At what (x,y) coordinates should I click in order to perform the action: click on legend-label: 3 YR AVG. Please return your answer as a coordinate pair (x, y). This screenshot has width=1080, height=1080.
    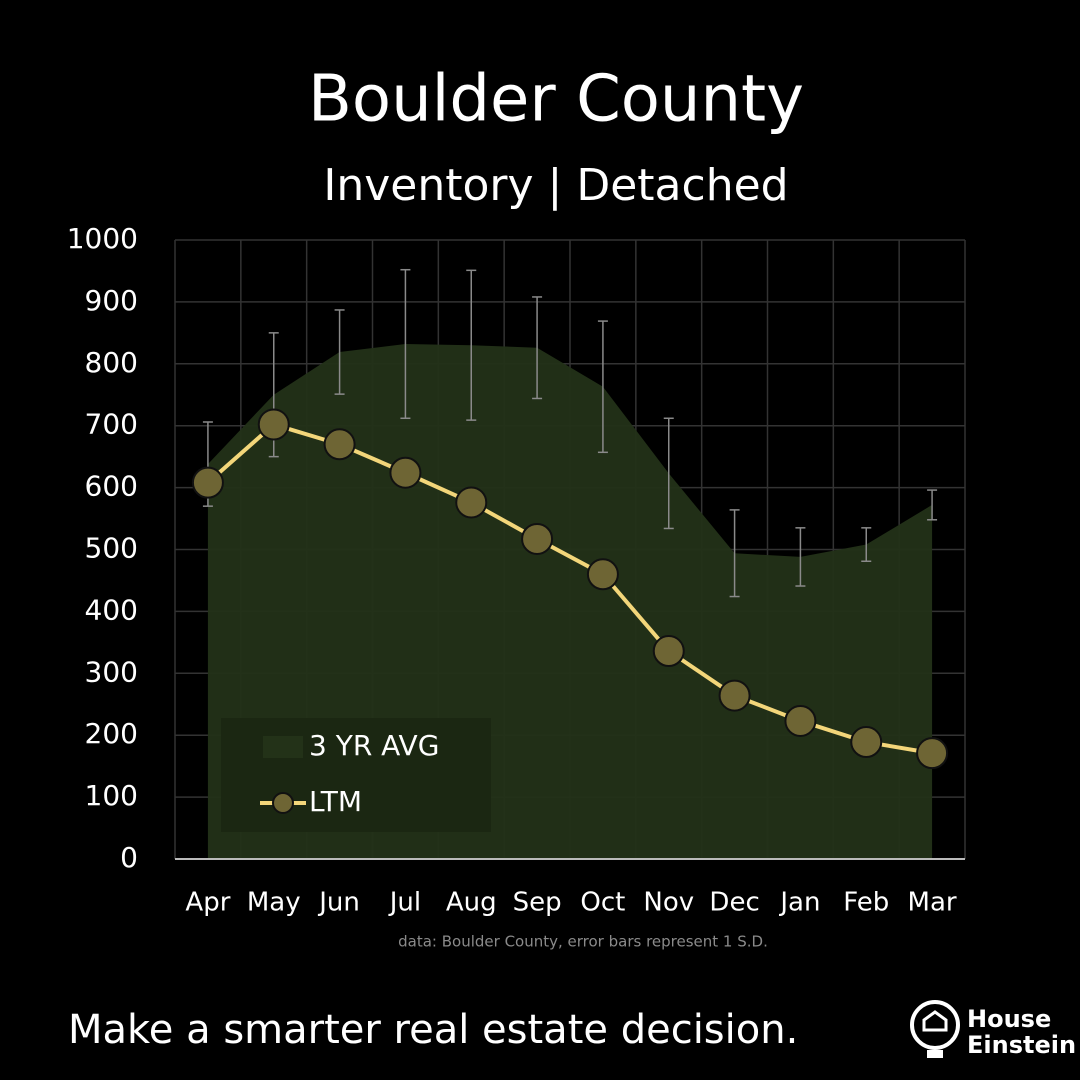
    Looking at the image, I should click on (374, 745).